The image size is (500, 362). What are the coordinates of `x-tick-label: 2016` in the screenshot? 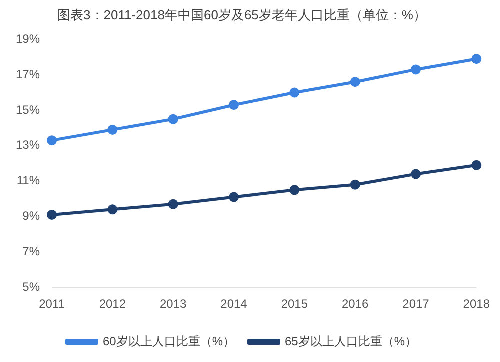 It's located at (355, 304).